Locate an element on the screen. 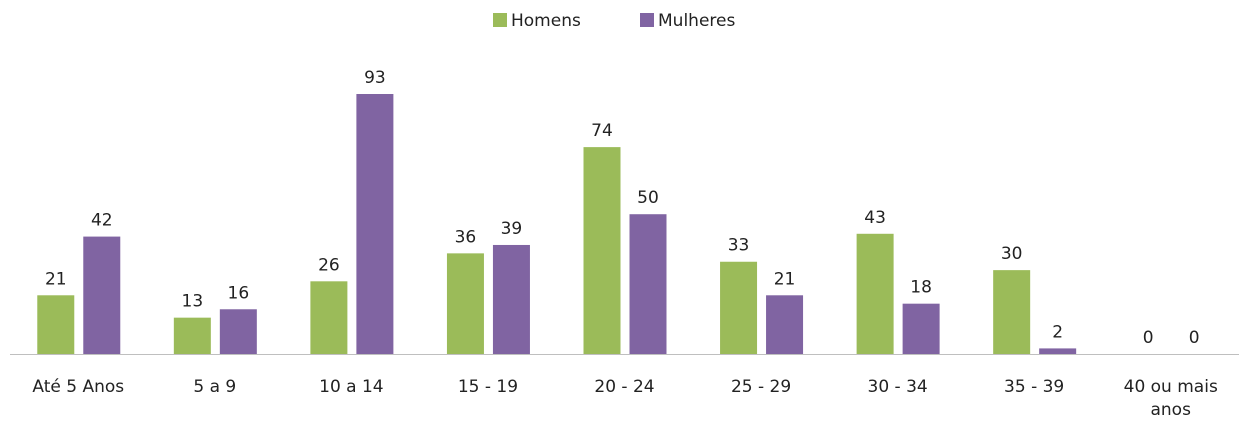 This screenshot has width=1239, height=435. x-tick-label: 15 - 19 is located at coordinates (488, 387).